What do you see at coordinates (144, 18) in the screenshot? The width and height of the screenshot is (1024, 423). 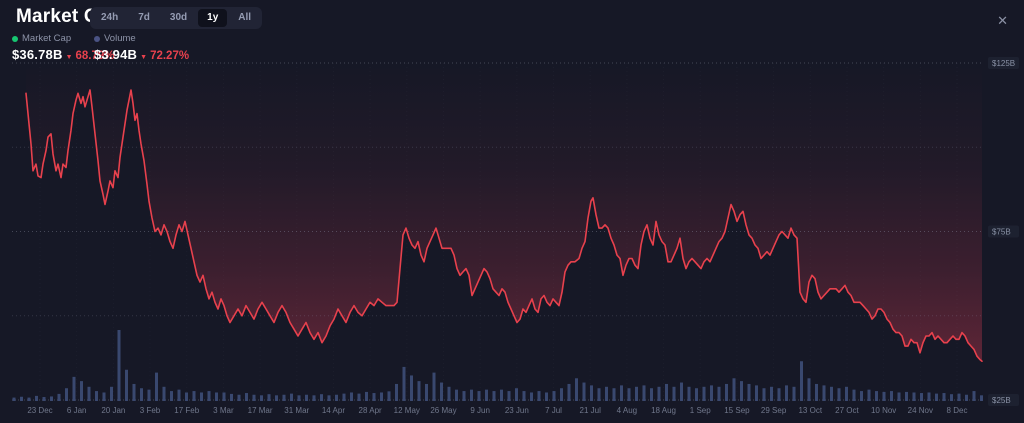 I see `range-button-7d: 7d` at bounding box center [144, 18].